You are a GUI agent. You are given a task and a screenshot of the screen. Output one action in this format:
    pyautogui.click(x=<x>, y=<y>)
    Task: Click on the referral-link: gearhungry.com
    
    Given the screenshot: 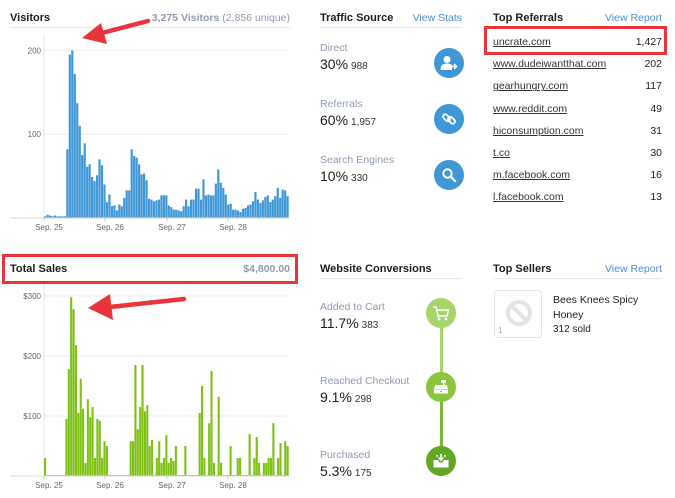 What is the action you would take?
    pyautogui.click(x=531, y=86)
    